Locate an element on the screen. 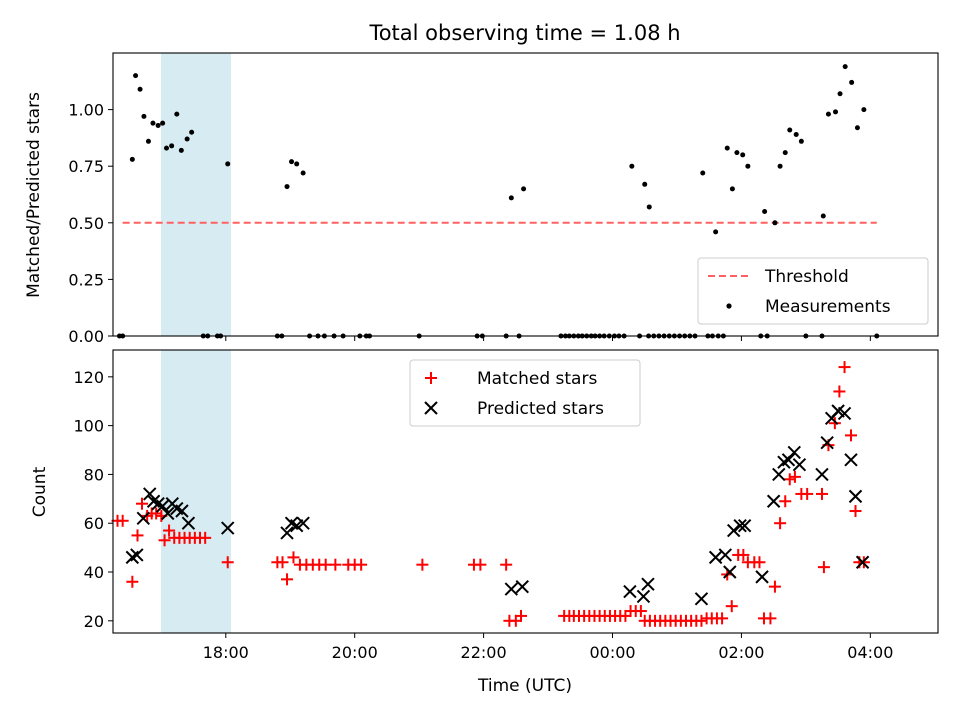  top-y-tick-label: 0.50 is located at coordinates (86, 223).